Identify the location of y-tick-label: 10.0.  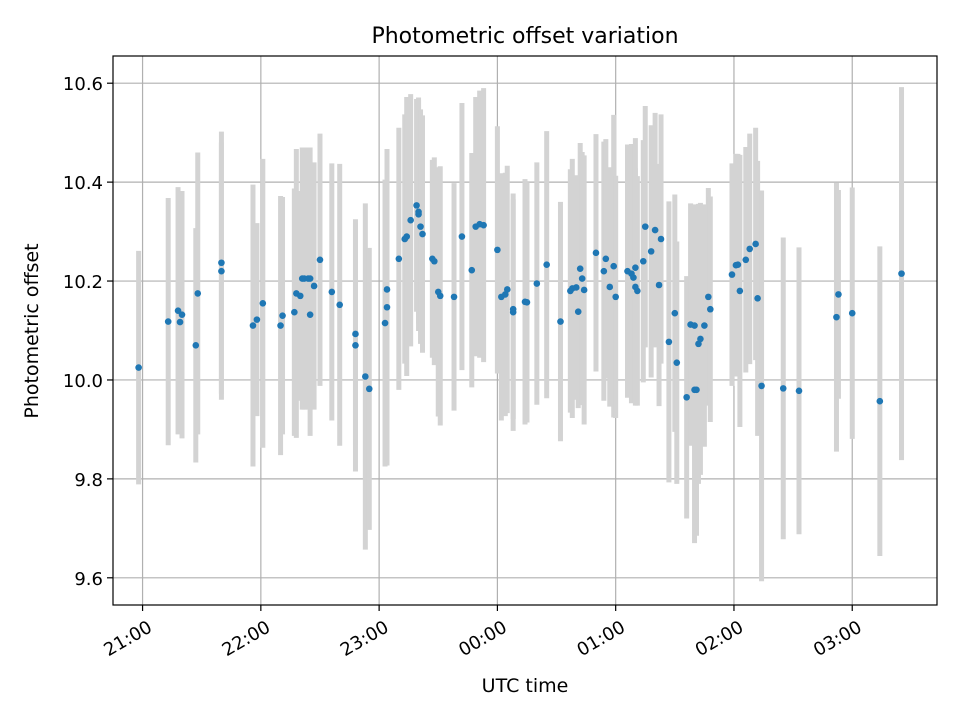
(83, 381).